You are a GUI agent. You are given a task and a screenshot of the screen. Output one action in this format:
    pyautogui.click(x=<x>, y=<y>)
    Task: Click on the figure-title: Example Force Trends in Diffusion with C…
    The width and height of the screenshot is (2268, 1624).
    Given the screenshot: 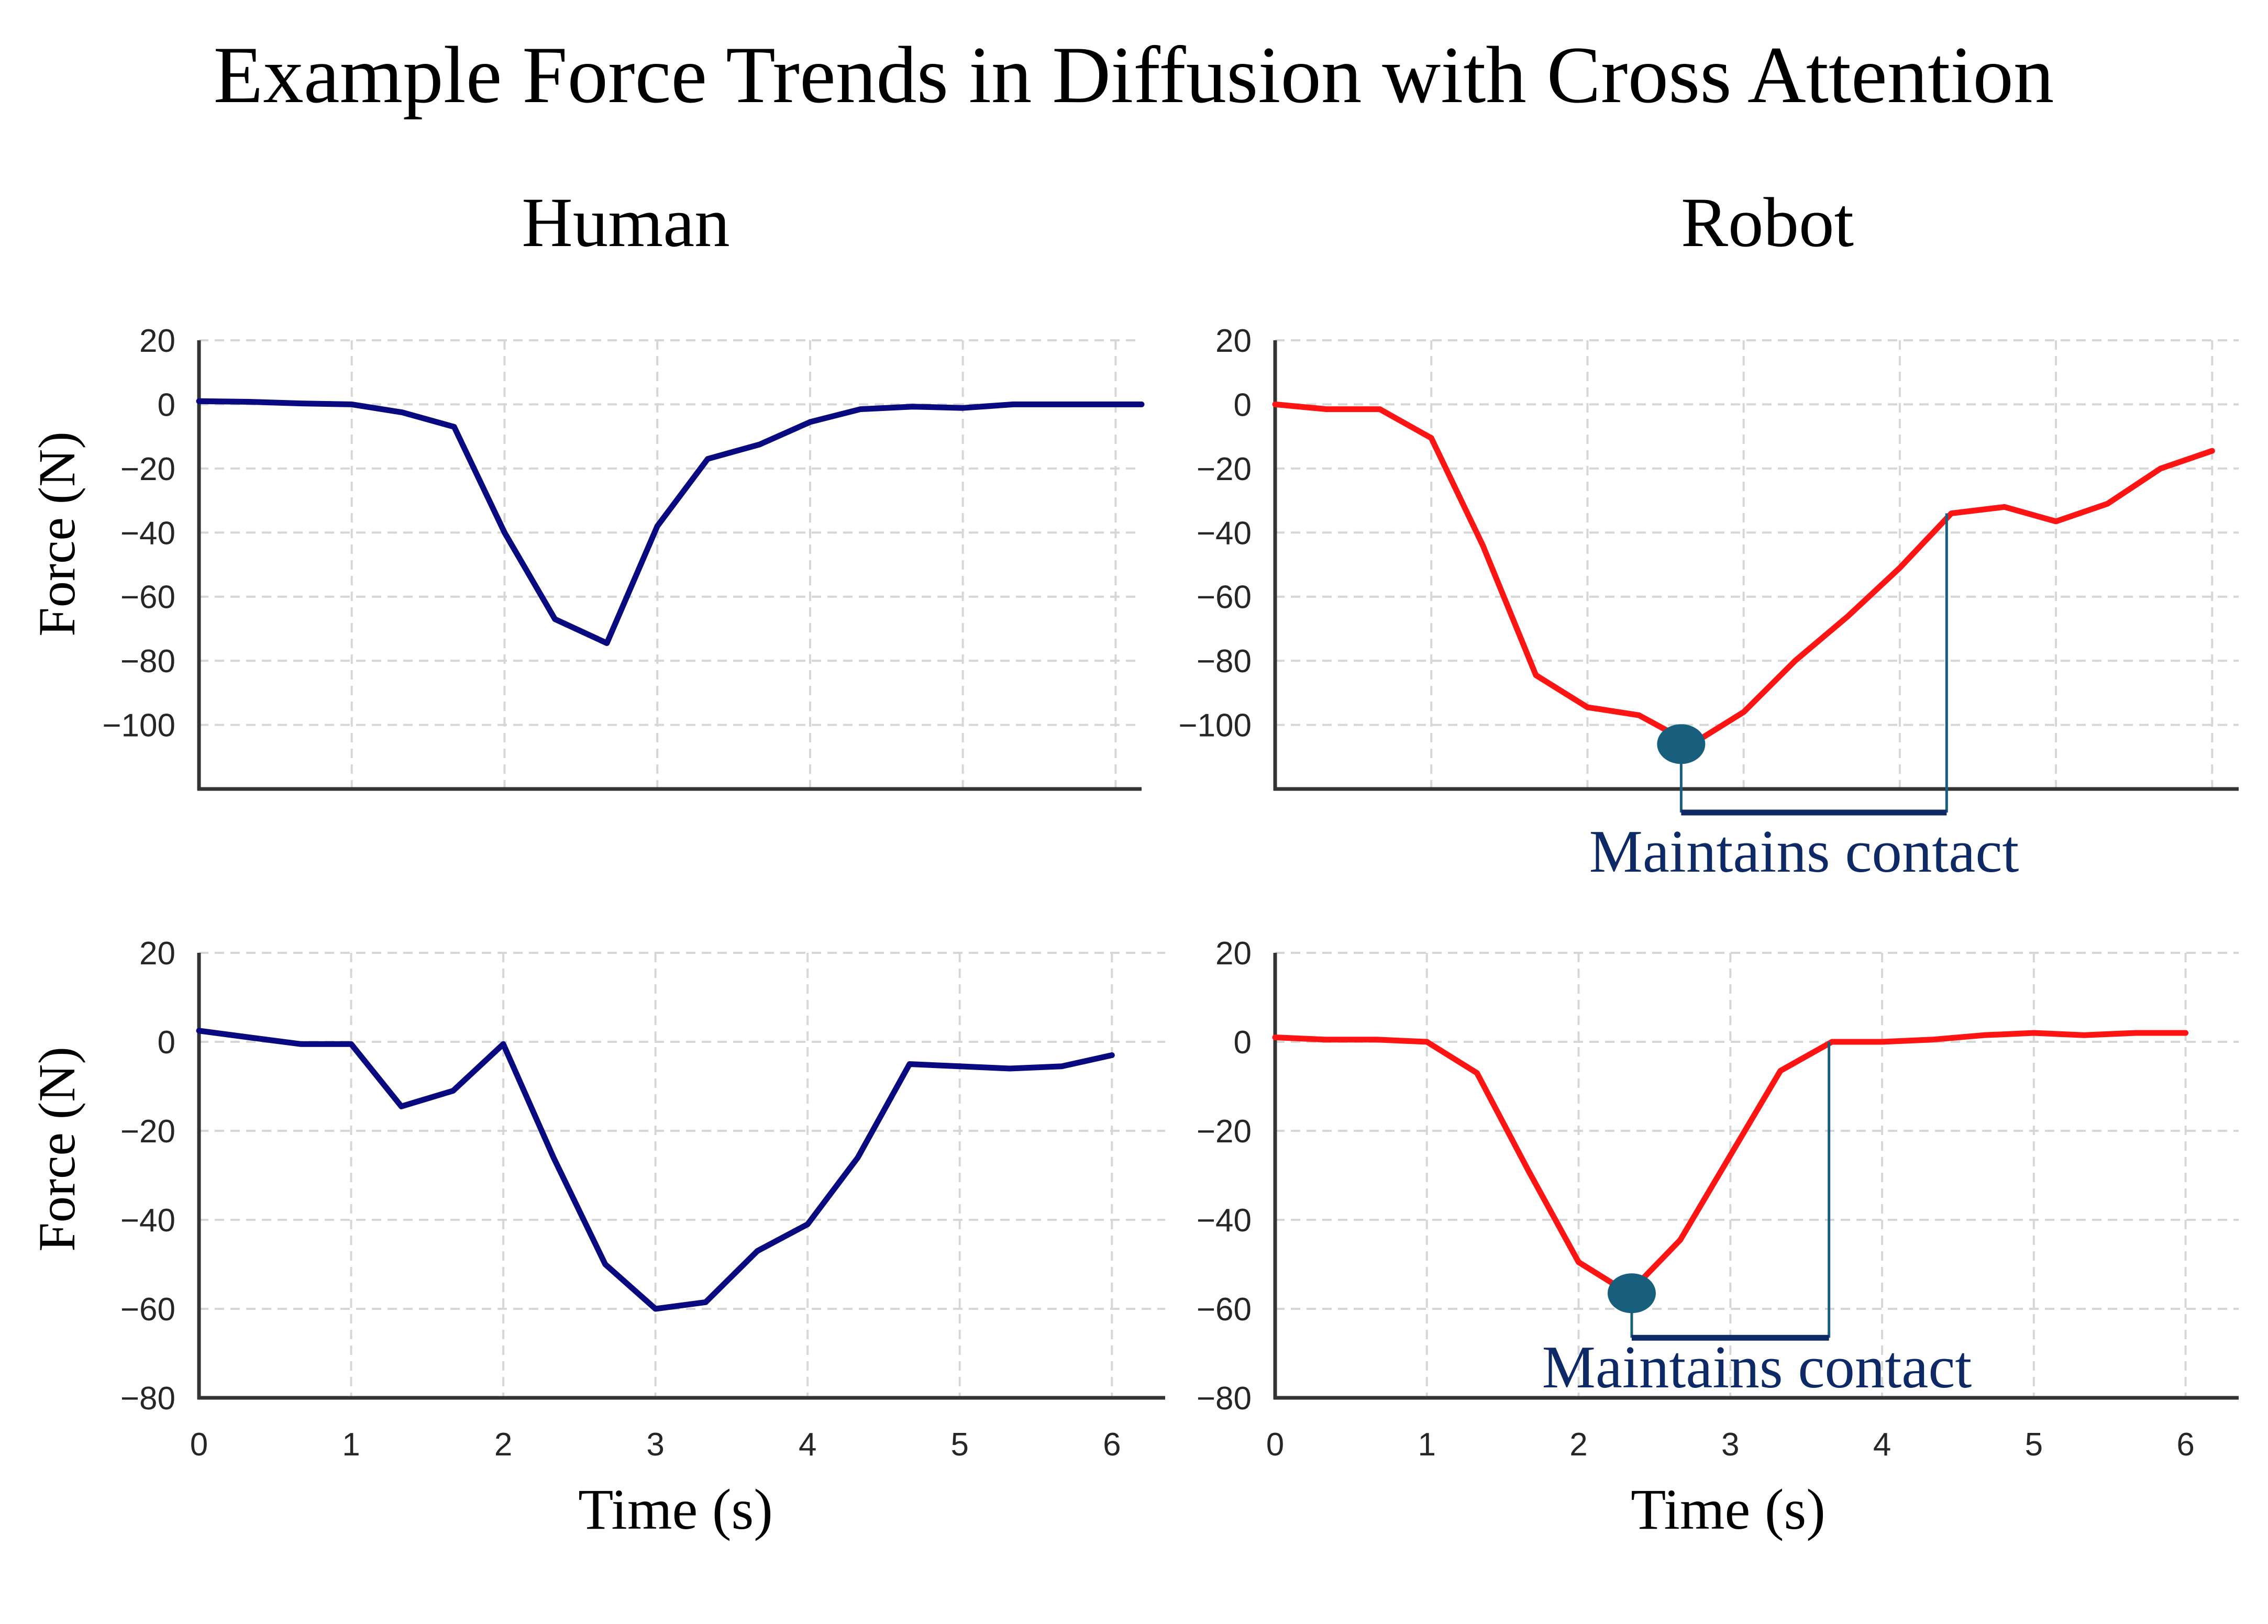 What is the action you would take?
    pyautogui.click(x=1134, y=75)
    